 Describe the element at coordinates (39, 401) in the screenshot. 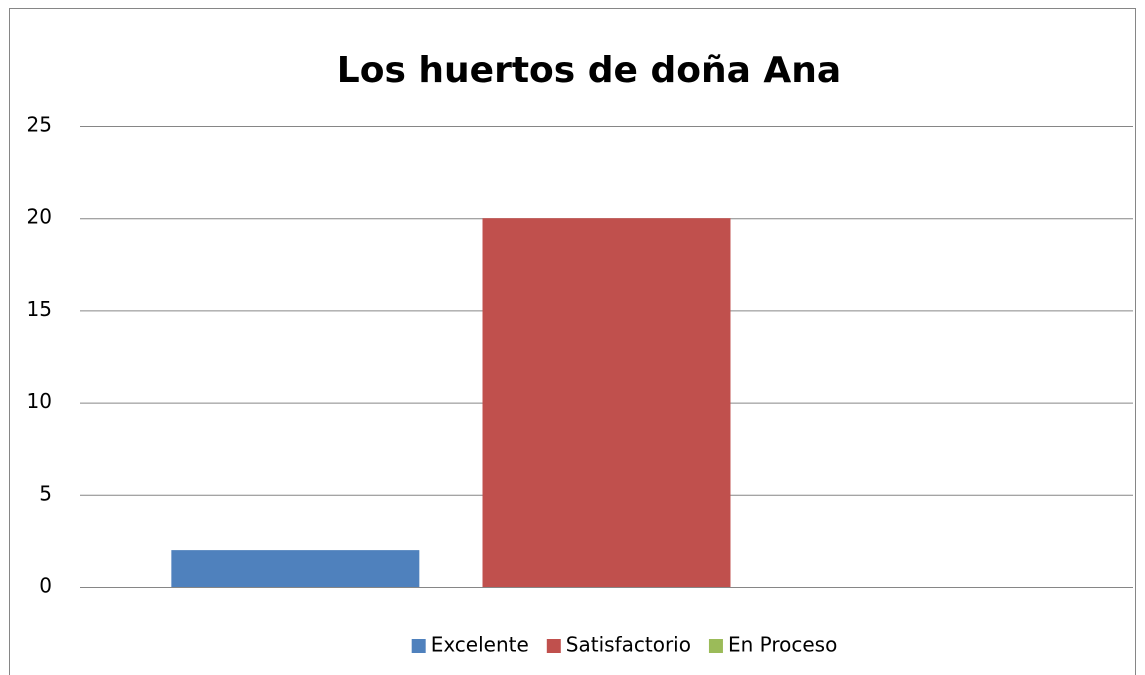

I see `y-tick-label: 10` at that location.